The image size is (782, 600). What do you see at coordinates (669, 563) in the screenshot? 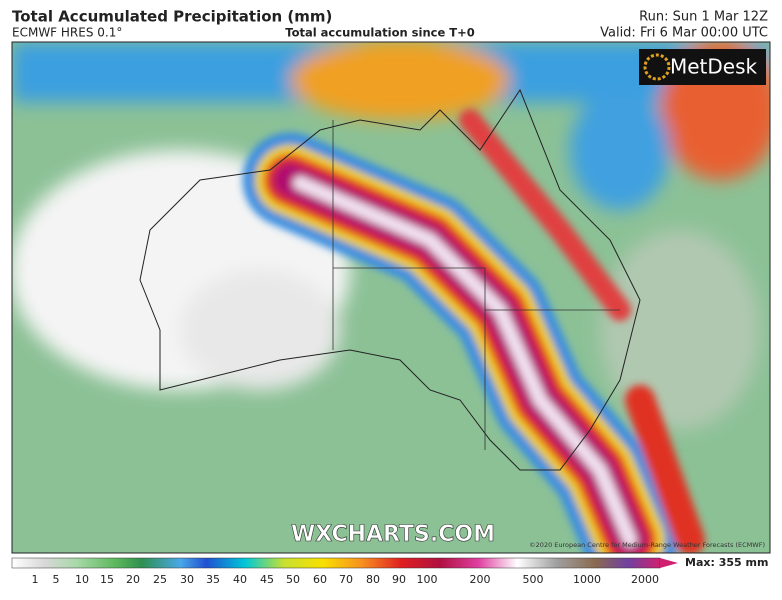
I see `colorbar-arrow` at bounding box center [669, 563].